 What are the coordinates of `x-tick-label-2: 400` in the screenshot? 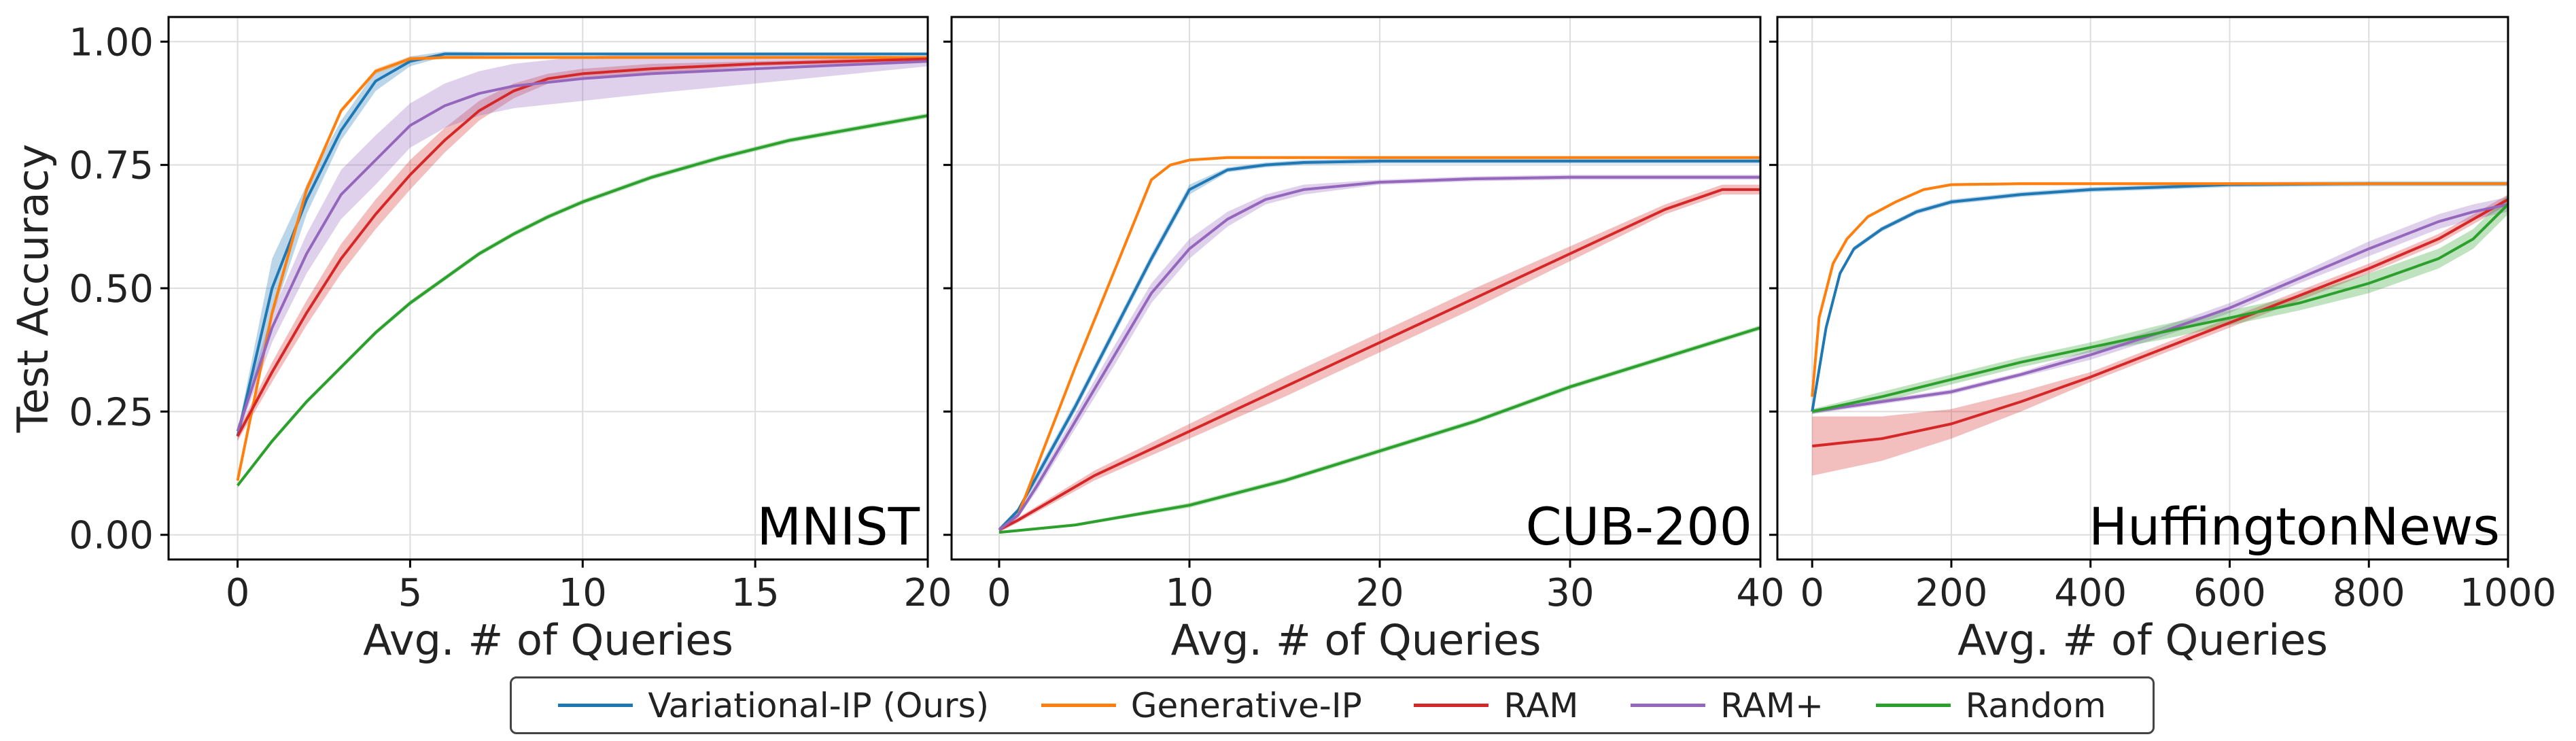 It's located at (2090, 593).